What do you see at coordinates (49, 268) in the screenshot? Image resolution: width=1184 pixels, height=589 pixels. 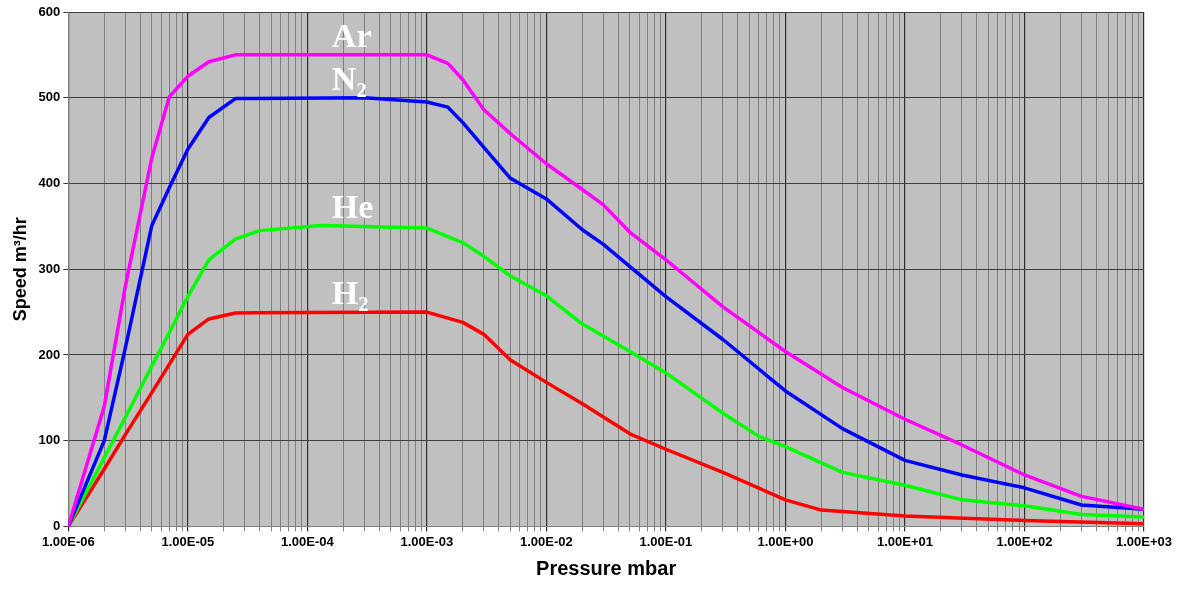 I see `y-tick-label: 300` at bounding box center [49, 268].